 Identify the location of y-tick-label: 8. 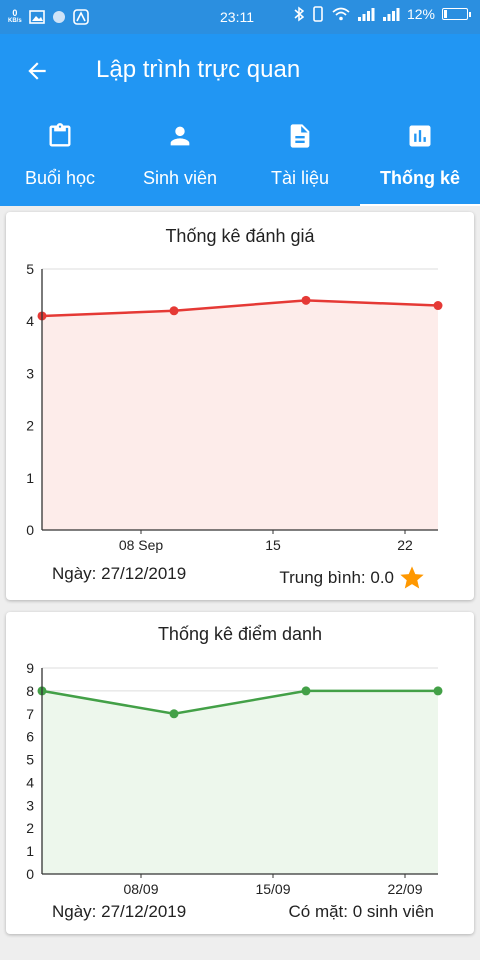
(30, 691).